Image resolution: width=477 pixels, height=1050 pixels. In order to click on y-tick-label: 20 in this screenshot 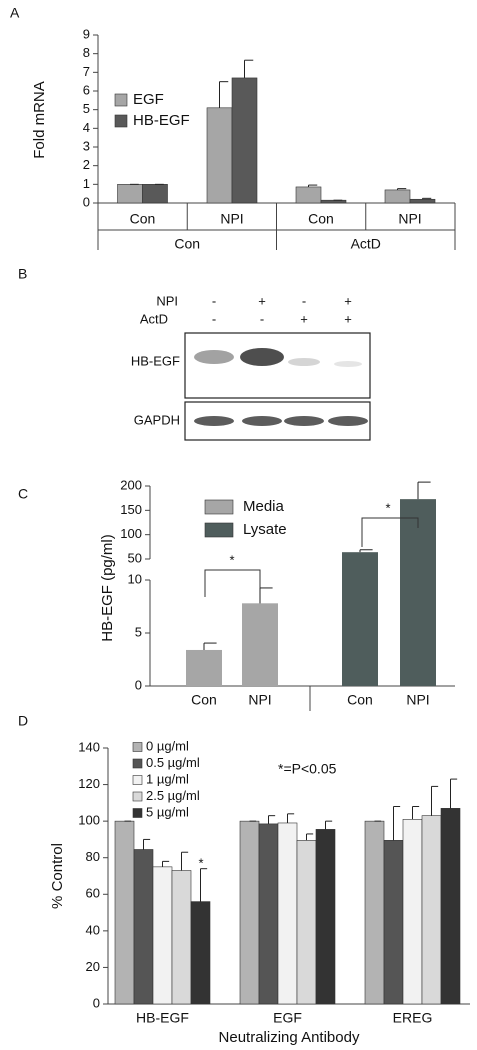, I will do `click(93, 966)`.